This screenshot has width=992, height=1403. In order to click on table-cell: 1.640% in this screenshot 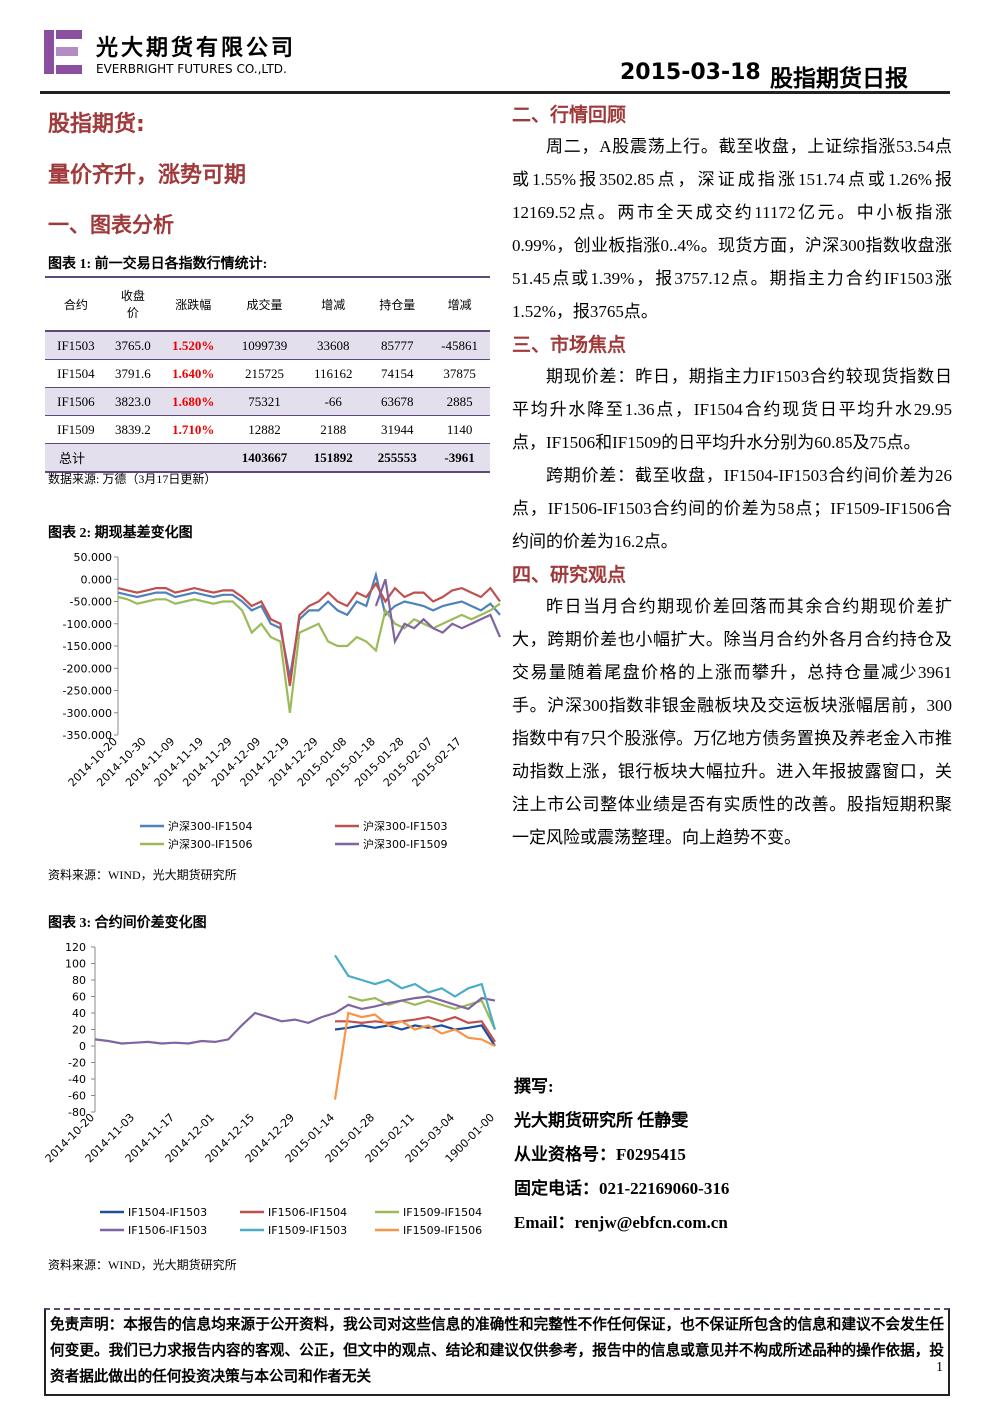, I will do `click(193, 373)`.